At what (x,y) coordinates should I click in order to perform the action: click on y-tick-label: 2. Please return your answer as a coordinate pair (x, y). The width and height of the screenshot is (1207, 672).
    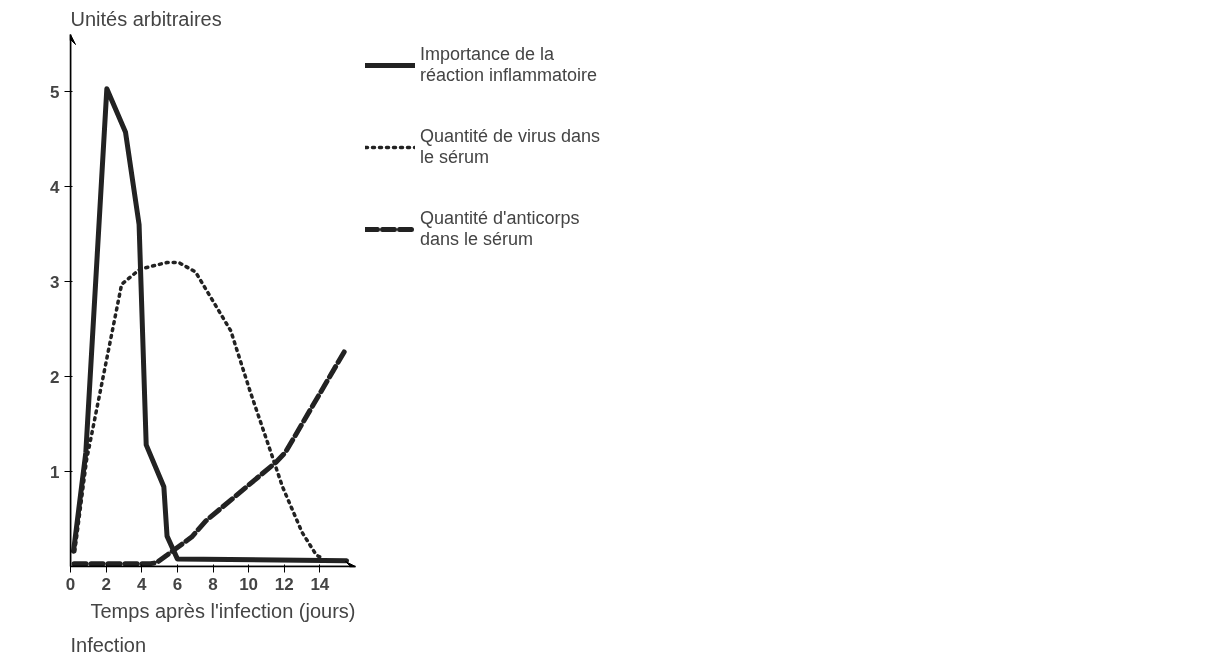
    Looking at the image, I should click on (55, 377).